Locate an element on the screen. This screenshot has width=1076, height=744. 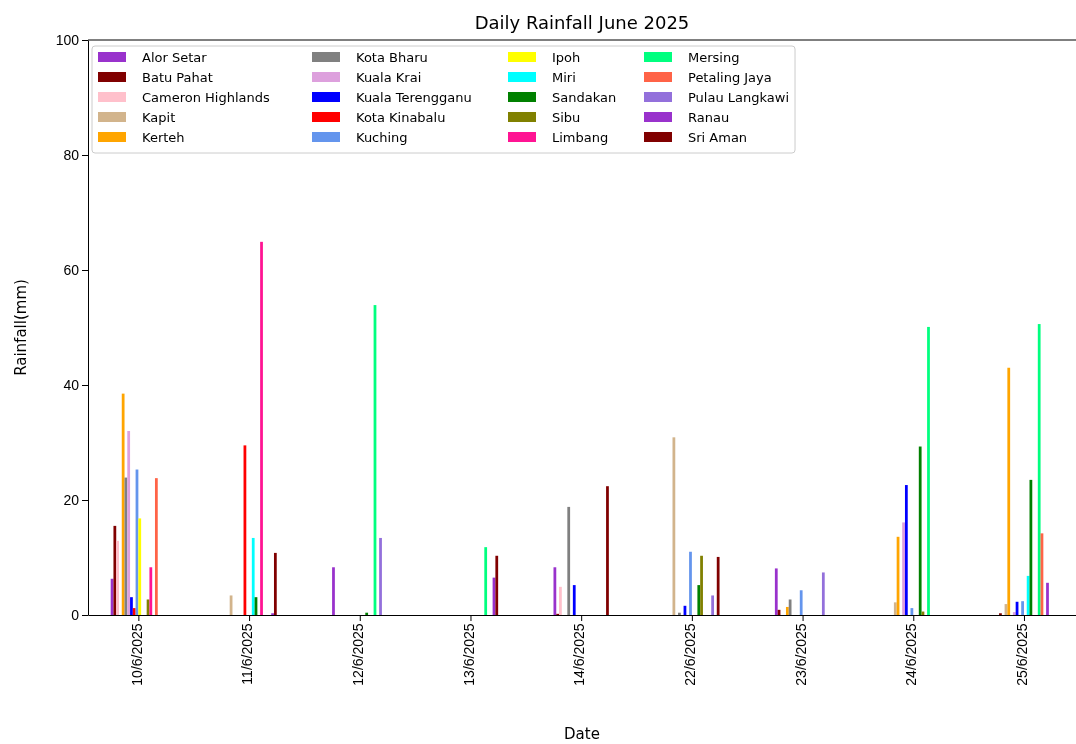
x-tick-label: 11/6/2025 is located at coordinates (247, 654).